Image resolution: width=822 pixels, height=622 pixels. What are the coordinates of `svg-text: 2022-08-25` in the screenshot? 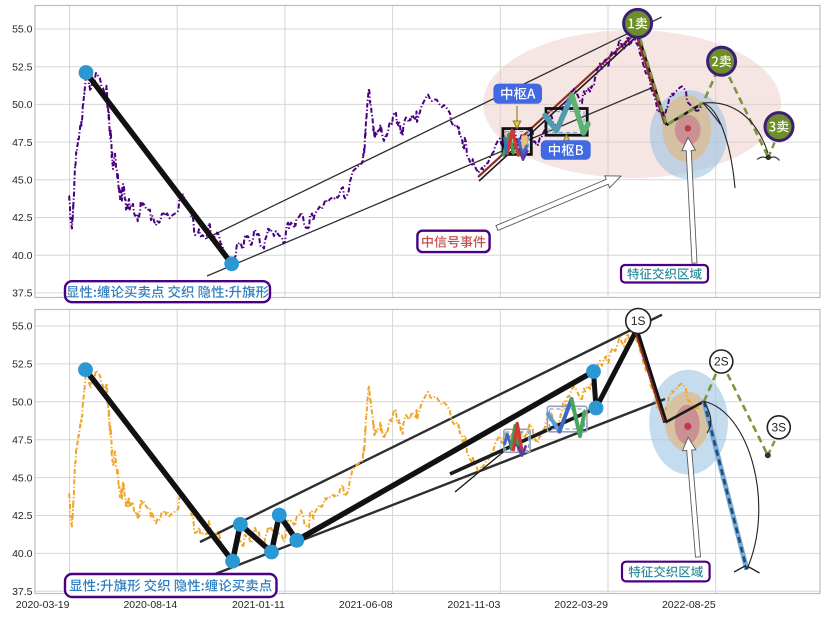 It's located at (689, 605).